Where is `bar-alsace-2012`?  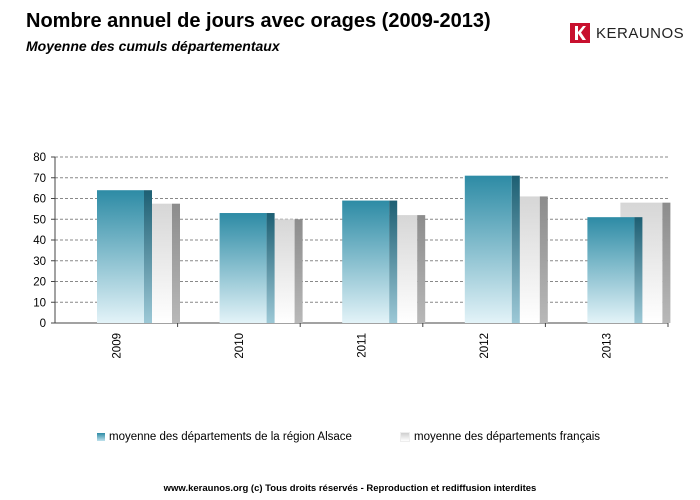
bar-alsace-2012 is located at coordinates (488, 249).